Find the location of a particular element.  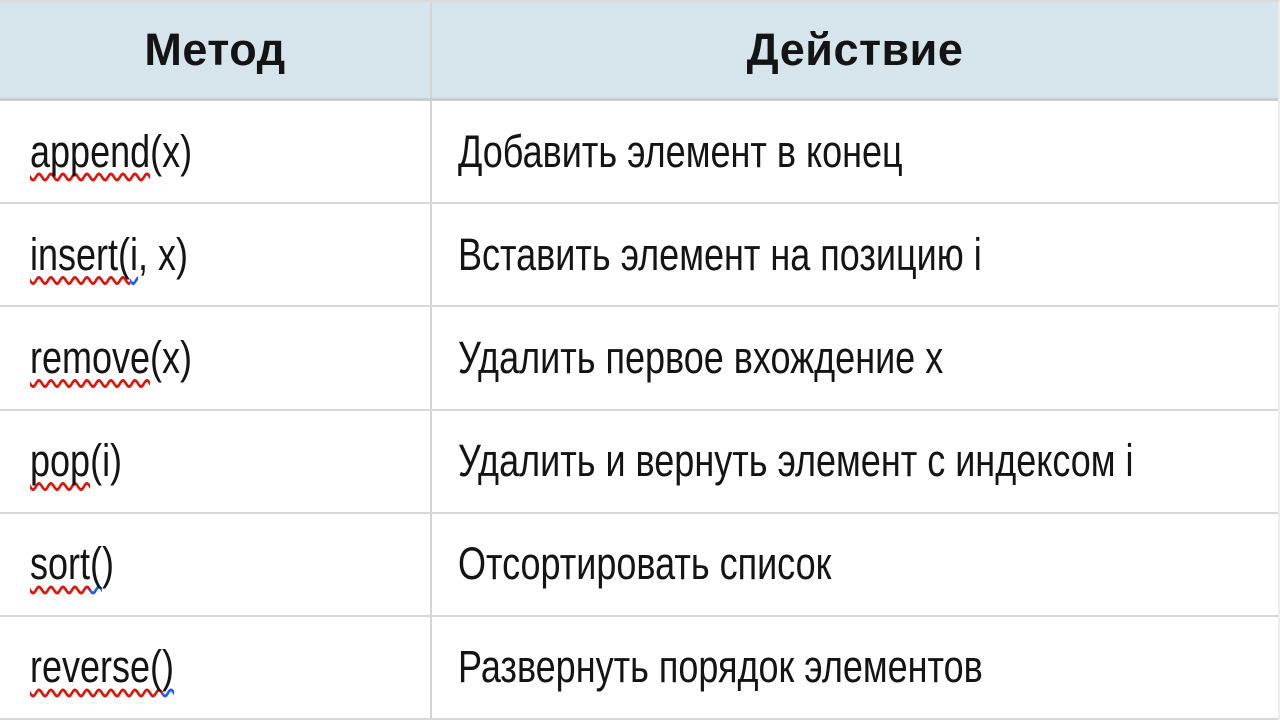

method-name: pop(i) is located at coordinates (76, 461).